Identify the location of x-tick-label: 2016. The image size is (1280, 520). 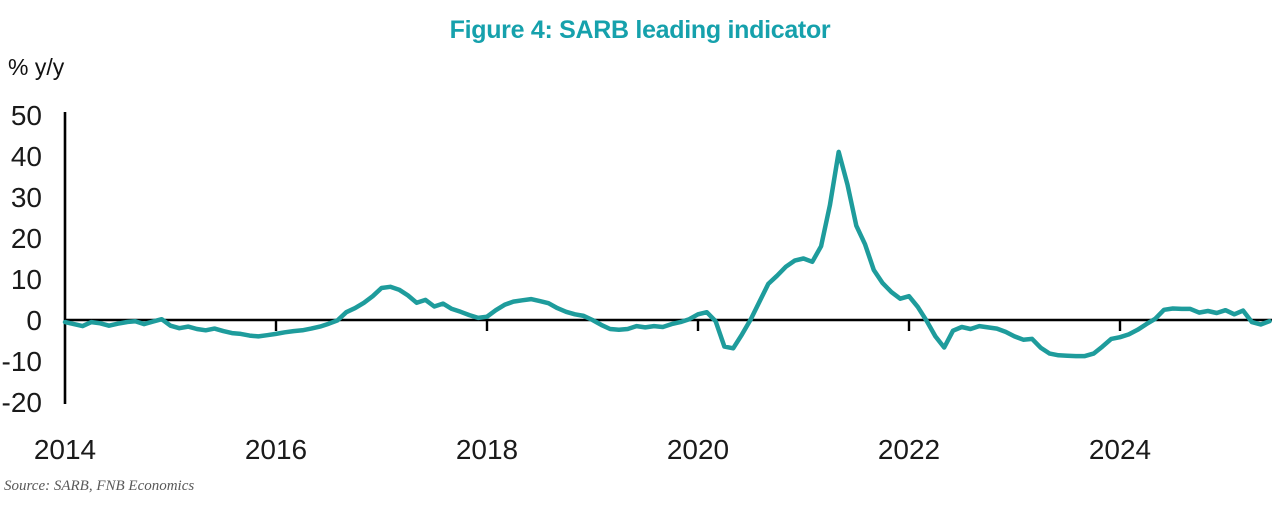
(276, 449).